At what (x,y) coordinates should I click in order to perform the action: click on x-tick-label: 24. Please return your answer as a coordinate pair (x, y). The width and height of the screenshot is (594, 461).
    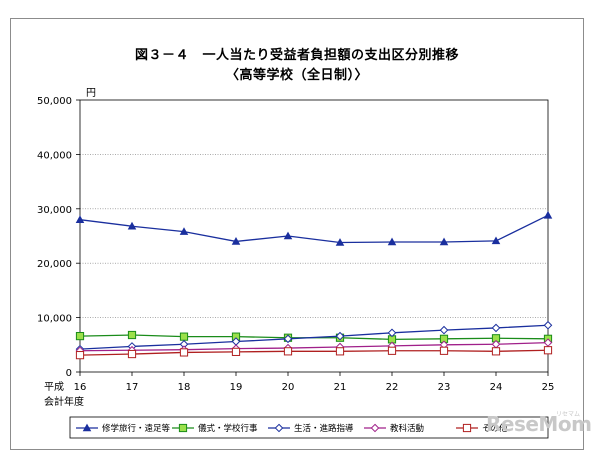
    Looking at the image, I should click on (496, 387).